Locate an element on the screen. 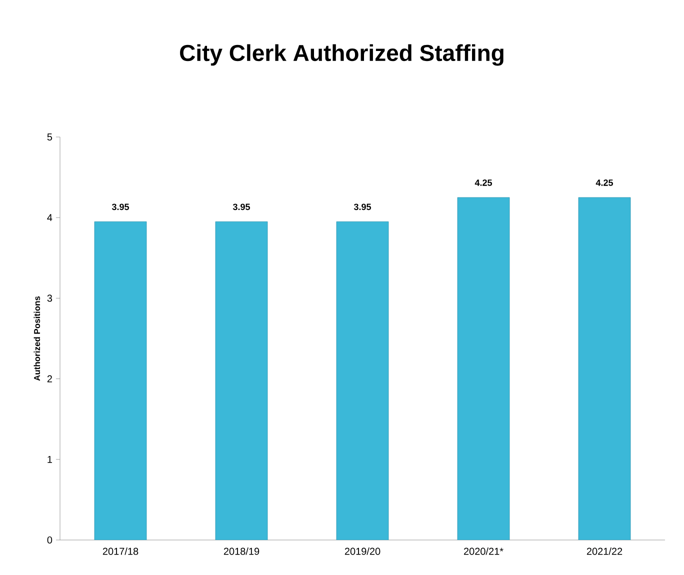 Image resolution: width=684 pixels, height=575 pixels. y-tick-label: 1 is located at coordinates (50, 459).